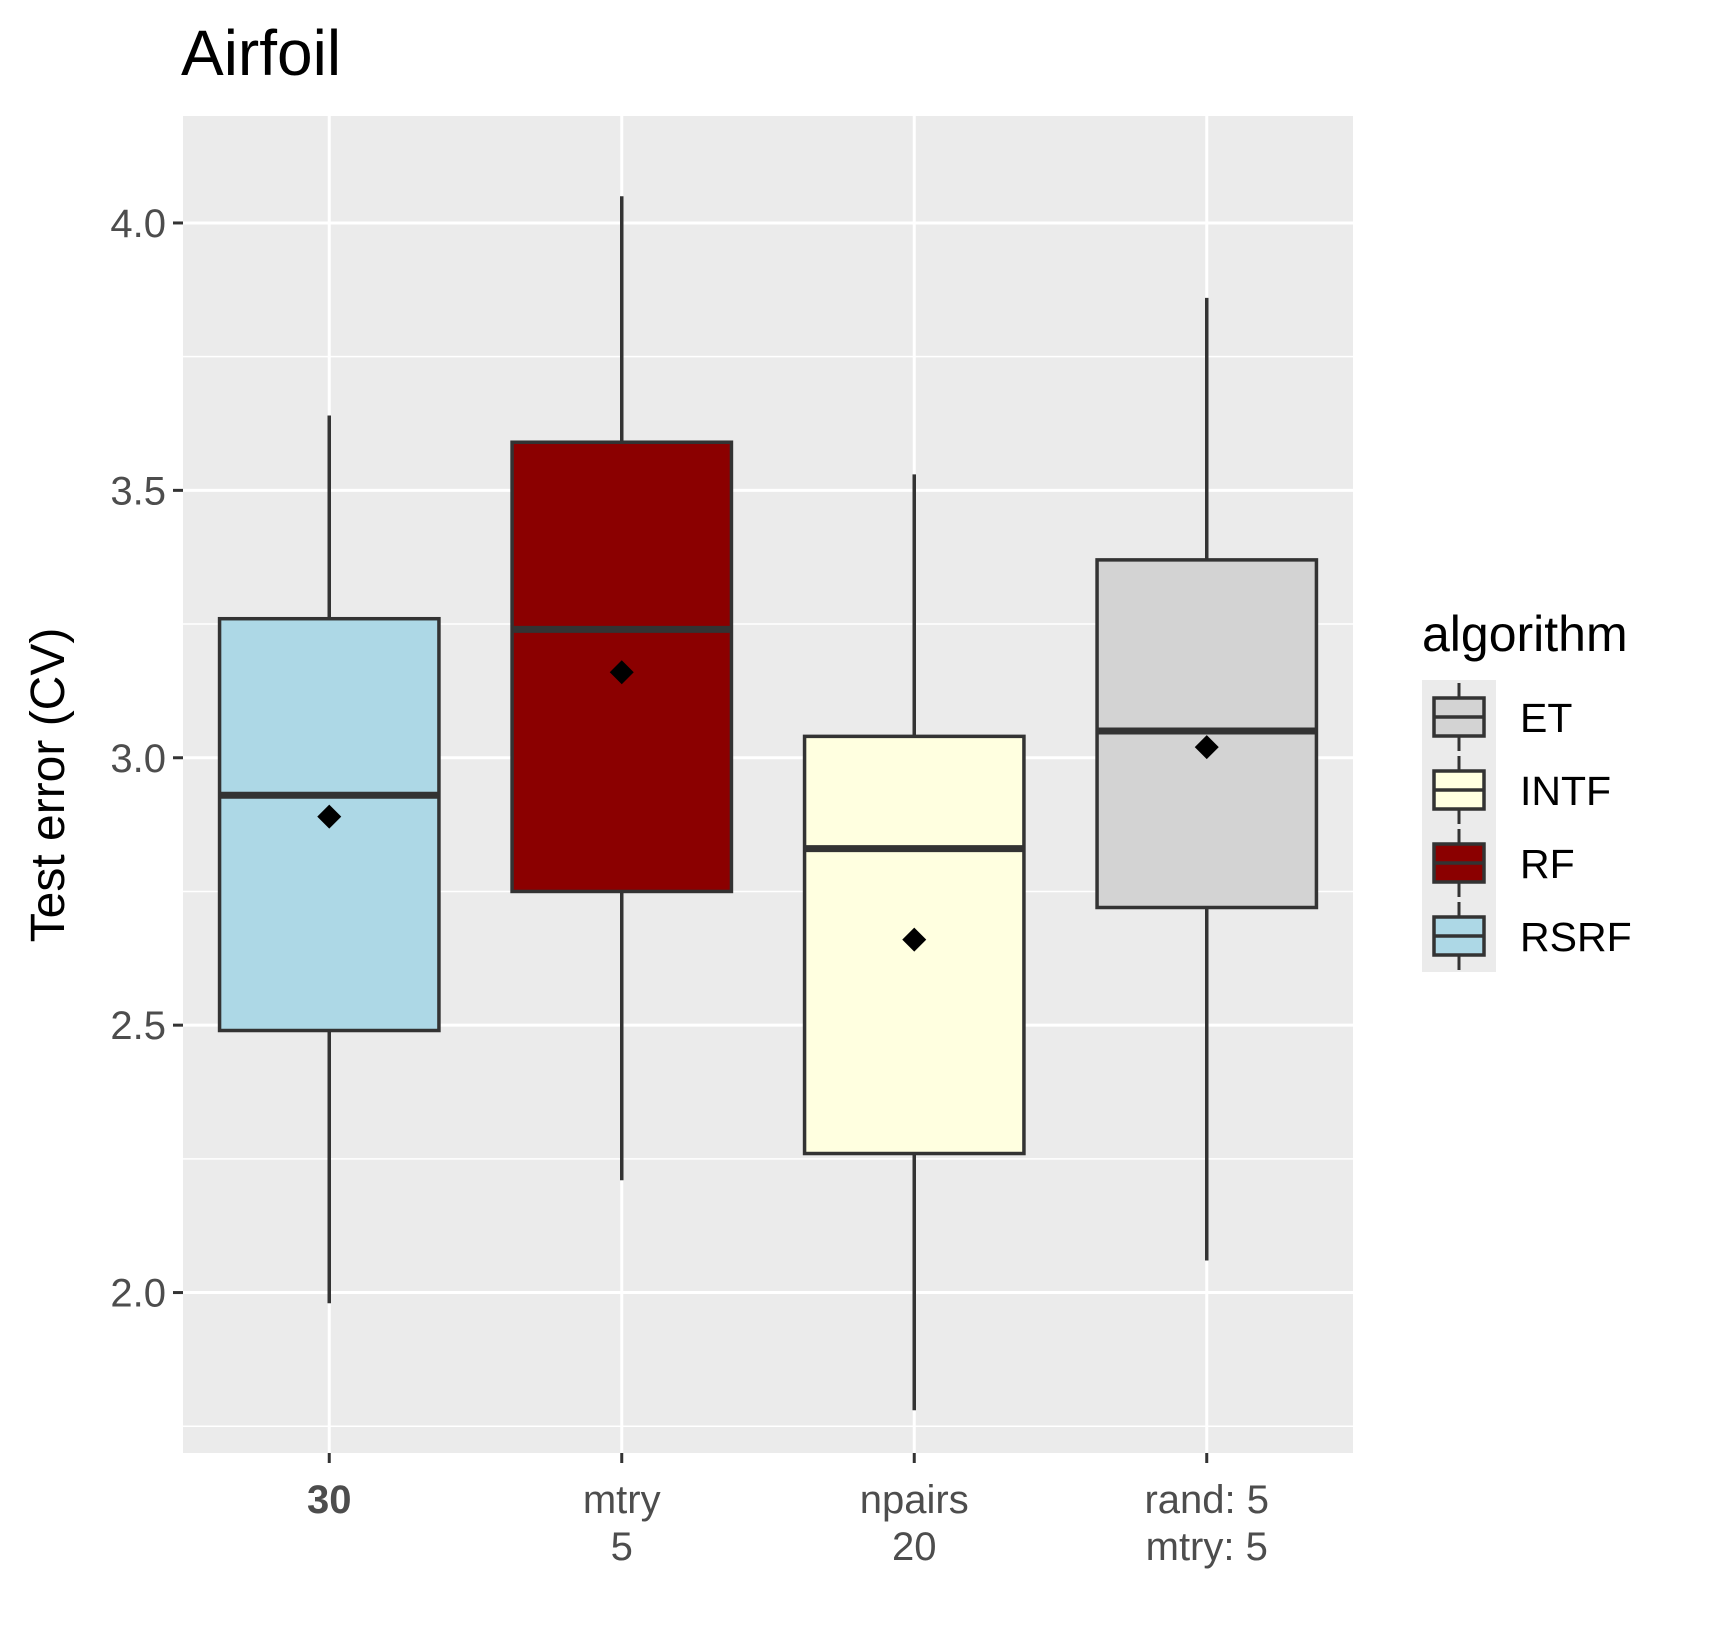 This screenshot has width=1710, height=1650. What do you see at coordinates (914, 1547) in the screenshot?
I see `x-tick-label-line: 20` at bounding box center [914, 1547].